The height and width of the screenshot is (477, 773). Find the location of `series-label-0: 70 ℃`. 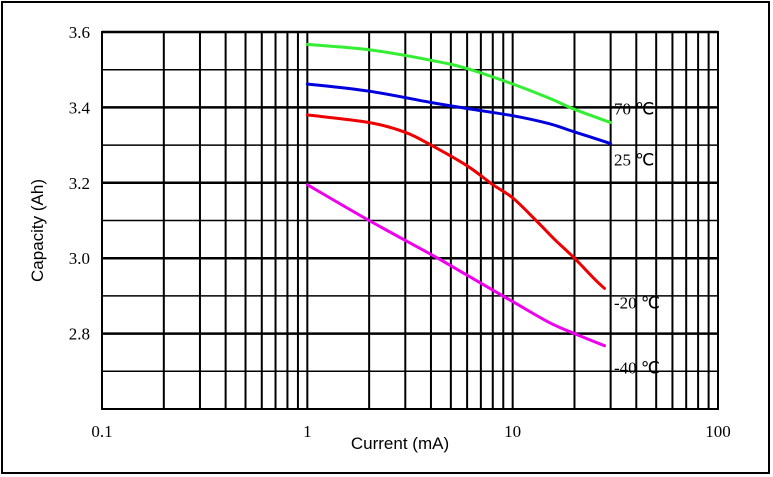

series-label-0: 70 ℃ is located at coordinates (634, 108).